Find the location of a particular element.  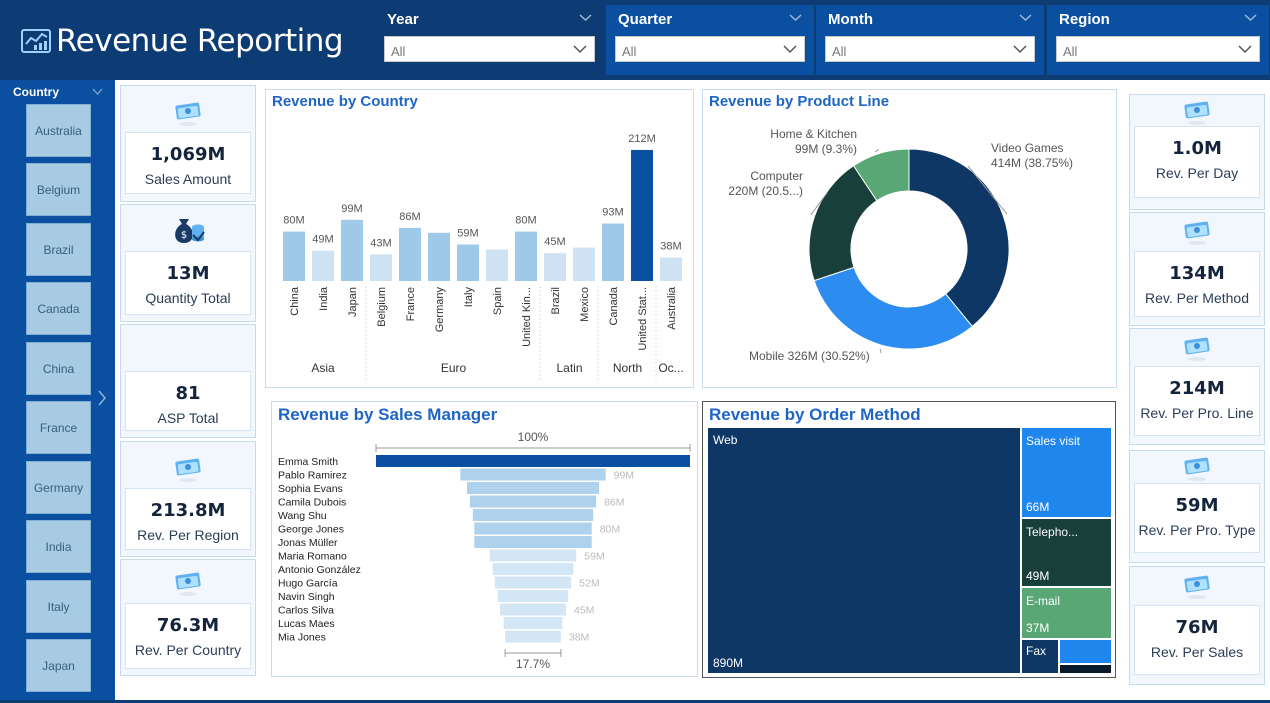

kpi-caption: Sales Amount is located at coordinates (188, 179).